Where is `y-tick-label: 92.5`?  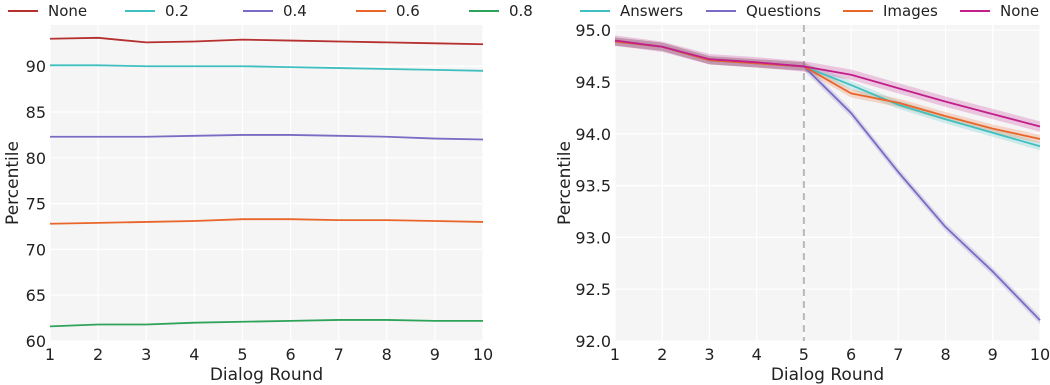
y-tick-label: 92.5 is located at coordinates (593, 289).